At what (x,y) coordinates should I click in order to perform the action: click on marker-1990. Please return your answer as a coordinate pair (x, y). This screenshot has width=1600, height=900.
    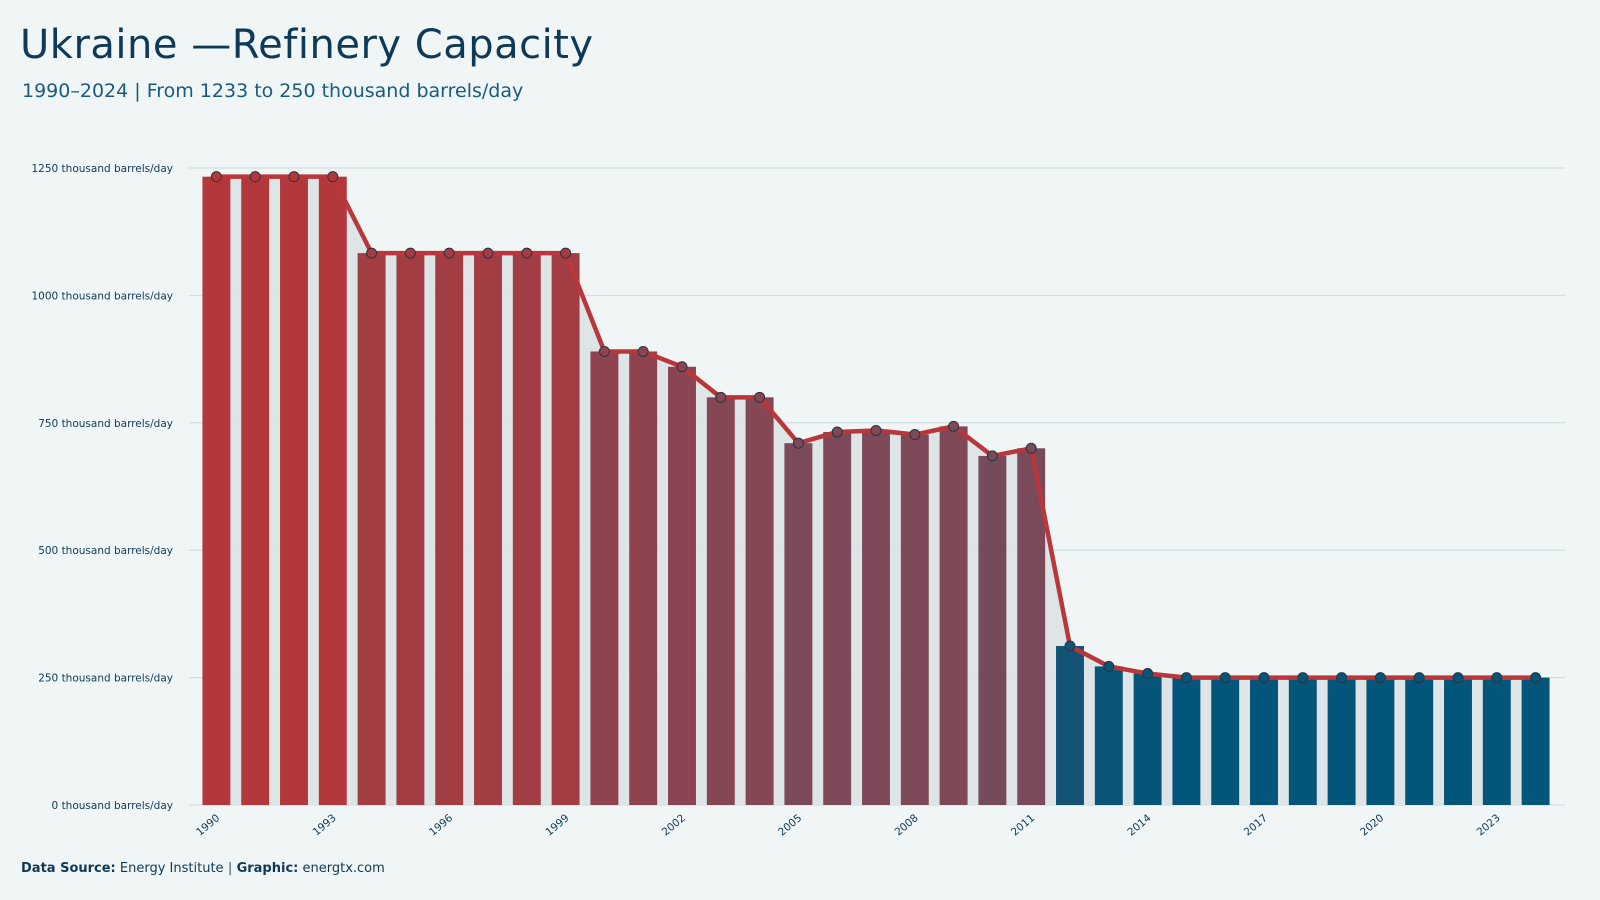
    Looking at the image, I should click on (216, 177).